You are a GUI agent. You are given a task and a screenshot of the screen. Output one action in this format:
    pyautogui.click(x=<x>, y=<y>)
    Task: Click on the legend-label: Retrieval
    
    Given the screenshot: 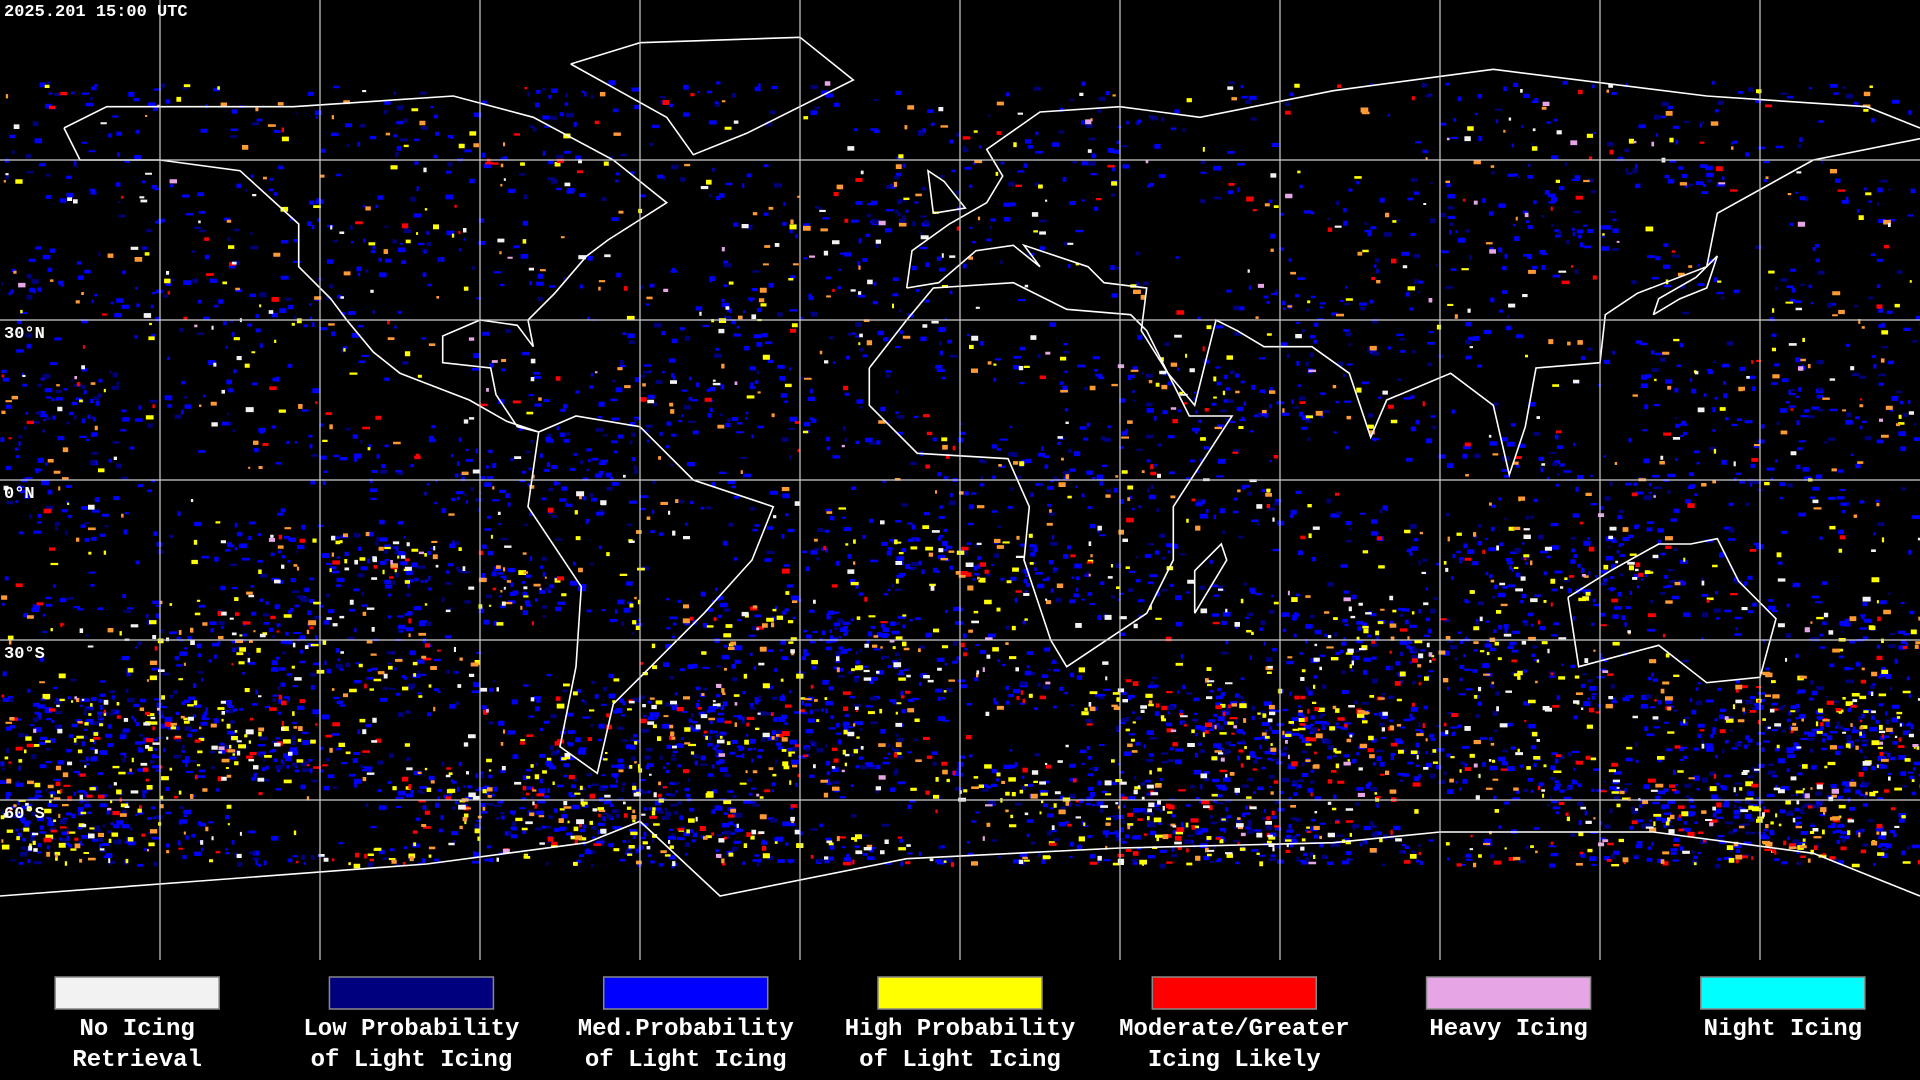 What is the action you would take?
    pyautogui.click(x=137, y=1060)
    